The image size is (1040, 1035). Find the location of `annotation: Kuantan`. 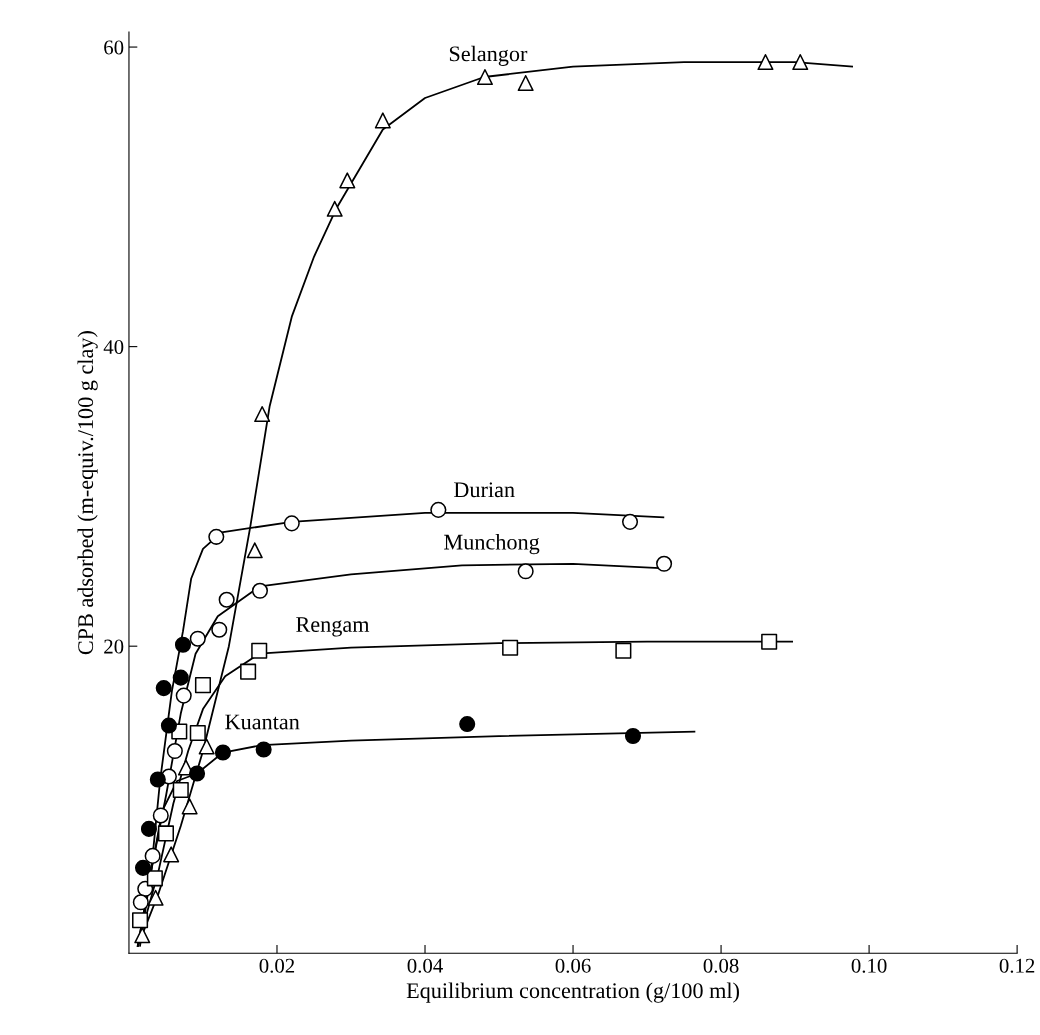

annotation: Kuantan is located at coordinates (262, 722).